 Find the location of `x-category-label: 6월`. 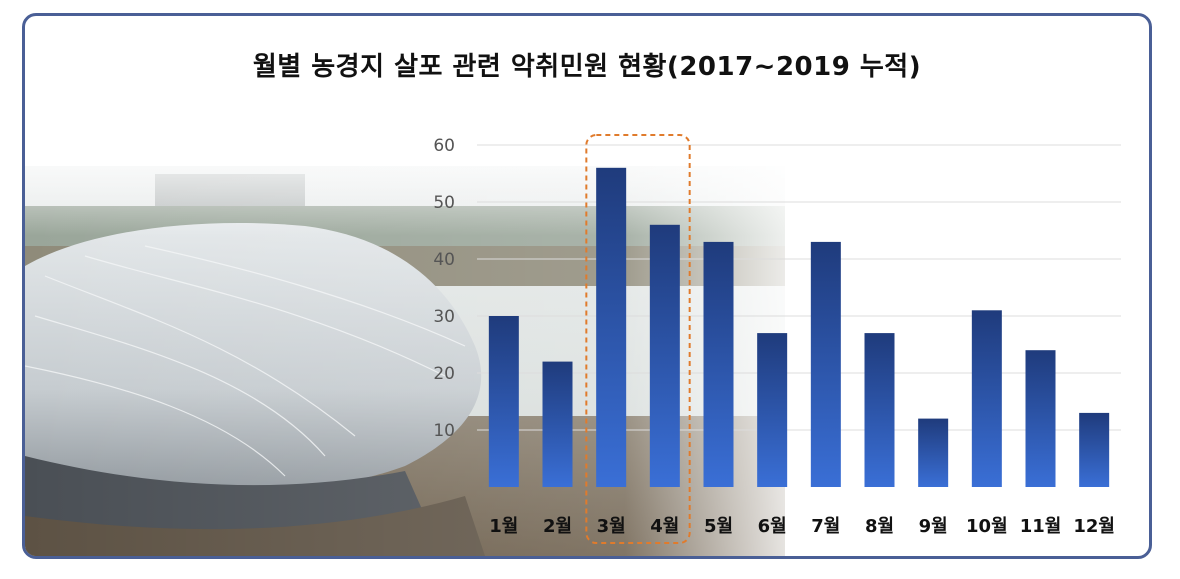

x-category-label: 6월 is located at coordinates (772, 526).